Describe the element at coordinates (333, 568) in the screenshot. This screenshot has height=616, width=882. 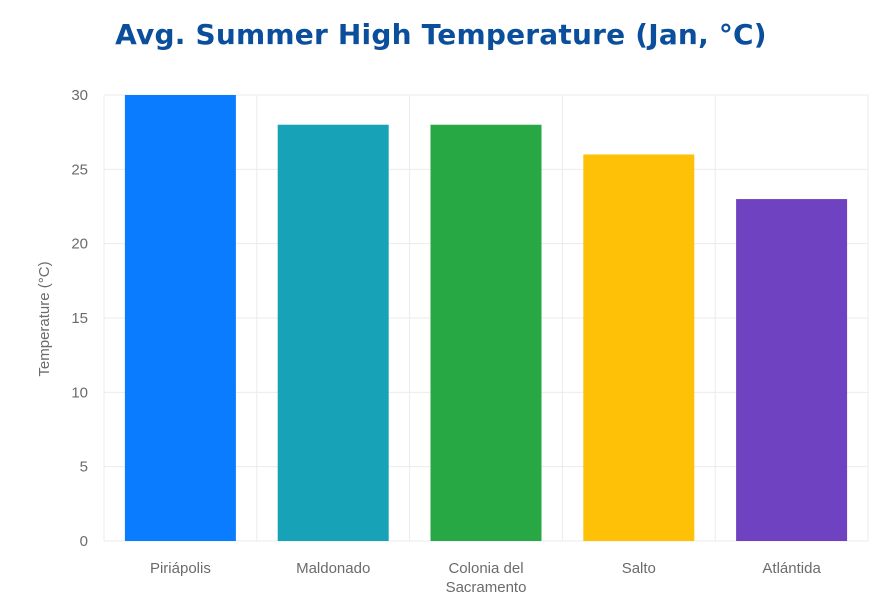
I see `x-tick-label: Maldonado` at that location.